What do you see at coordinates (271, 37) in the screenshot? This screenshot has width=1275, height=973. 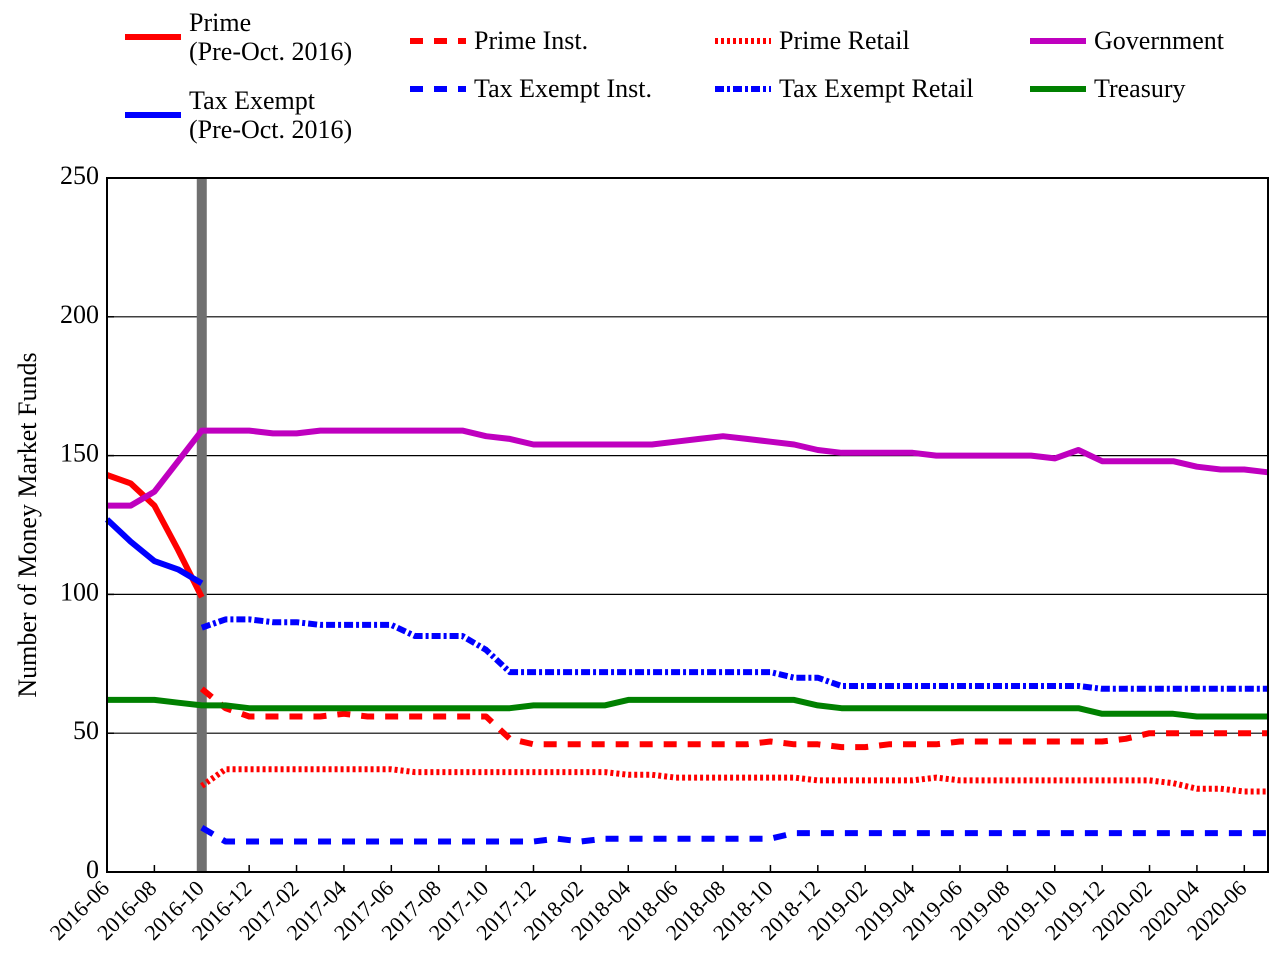 I see `legend-label: Prime (Pre-Oct. 2016)` at bounding box center [271, 37].